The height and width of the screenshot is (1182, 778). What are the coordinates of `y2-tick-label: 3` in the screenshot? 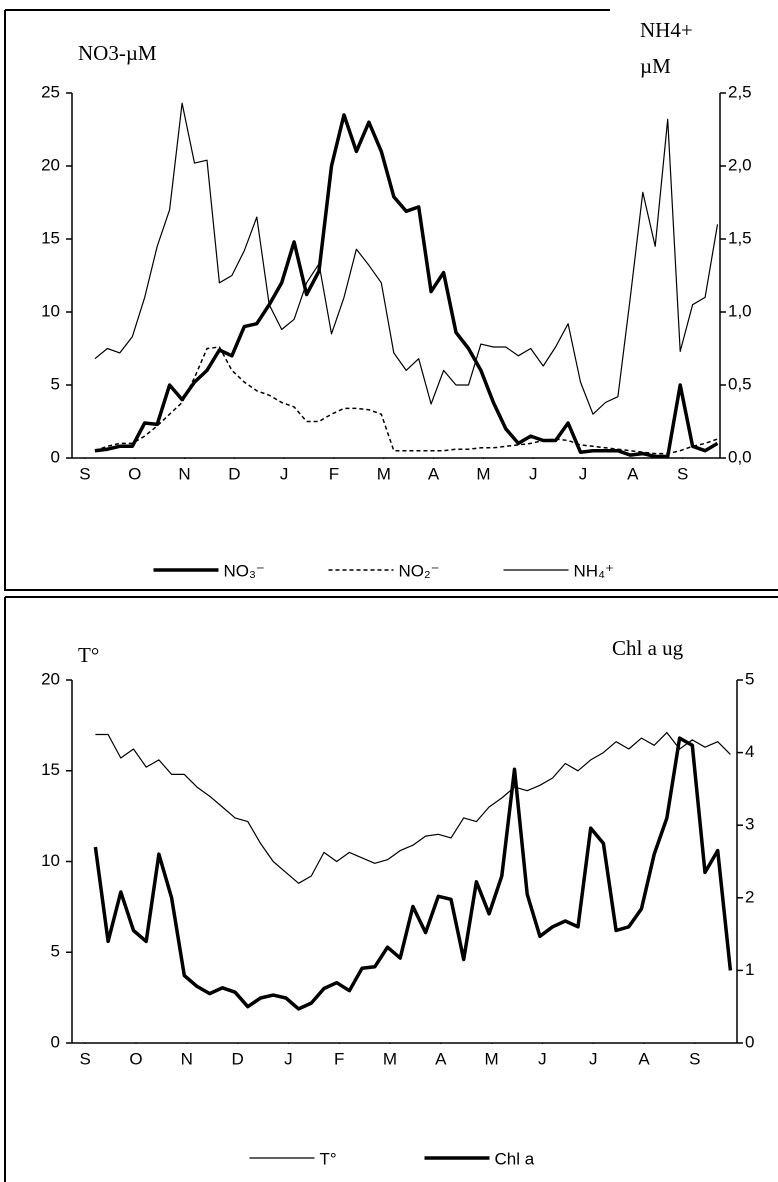 It's located at (749, 824).